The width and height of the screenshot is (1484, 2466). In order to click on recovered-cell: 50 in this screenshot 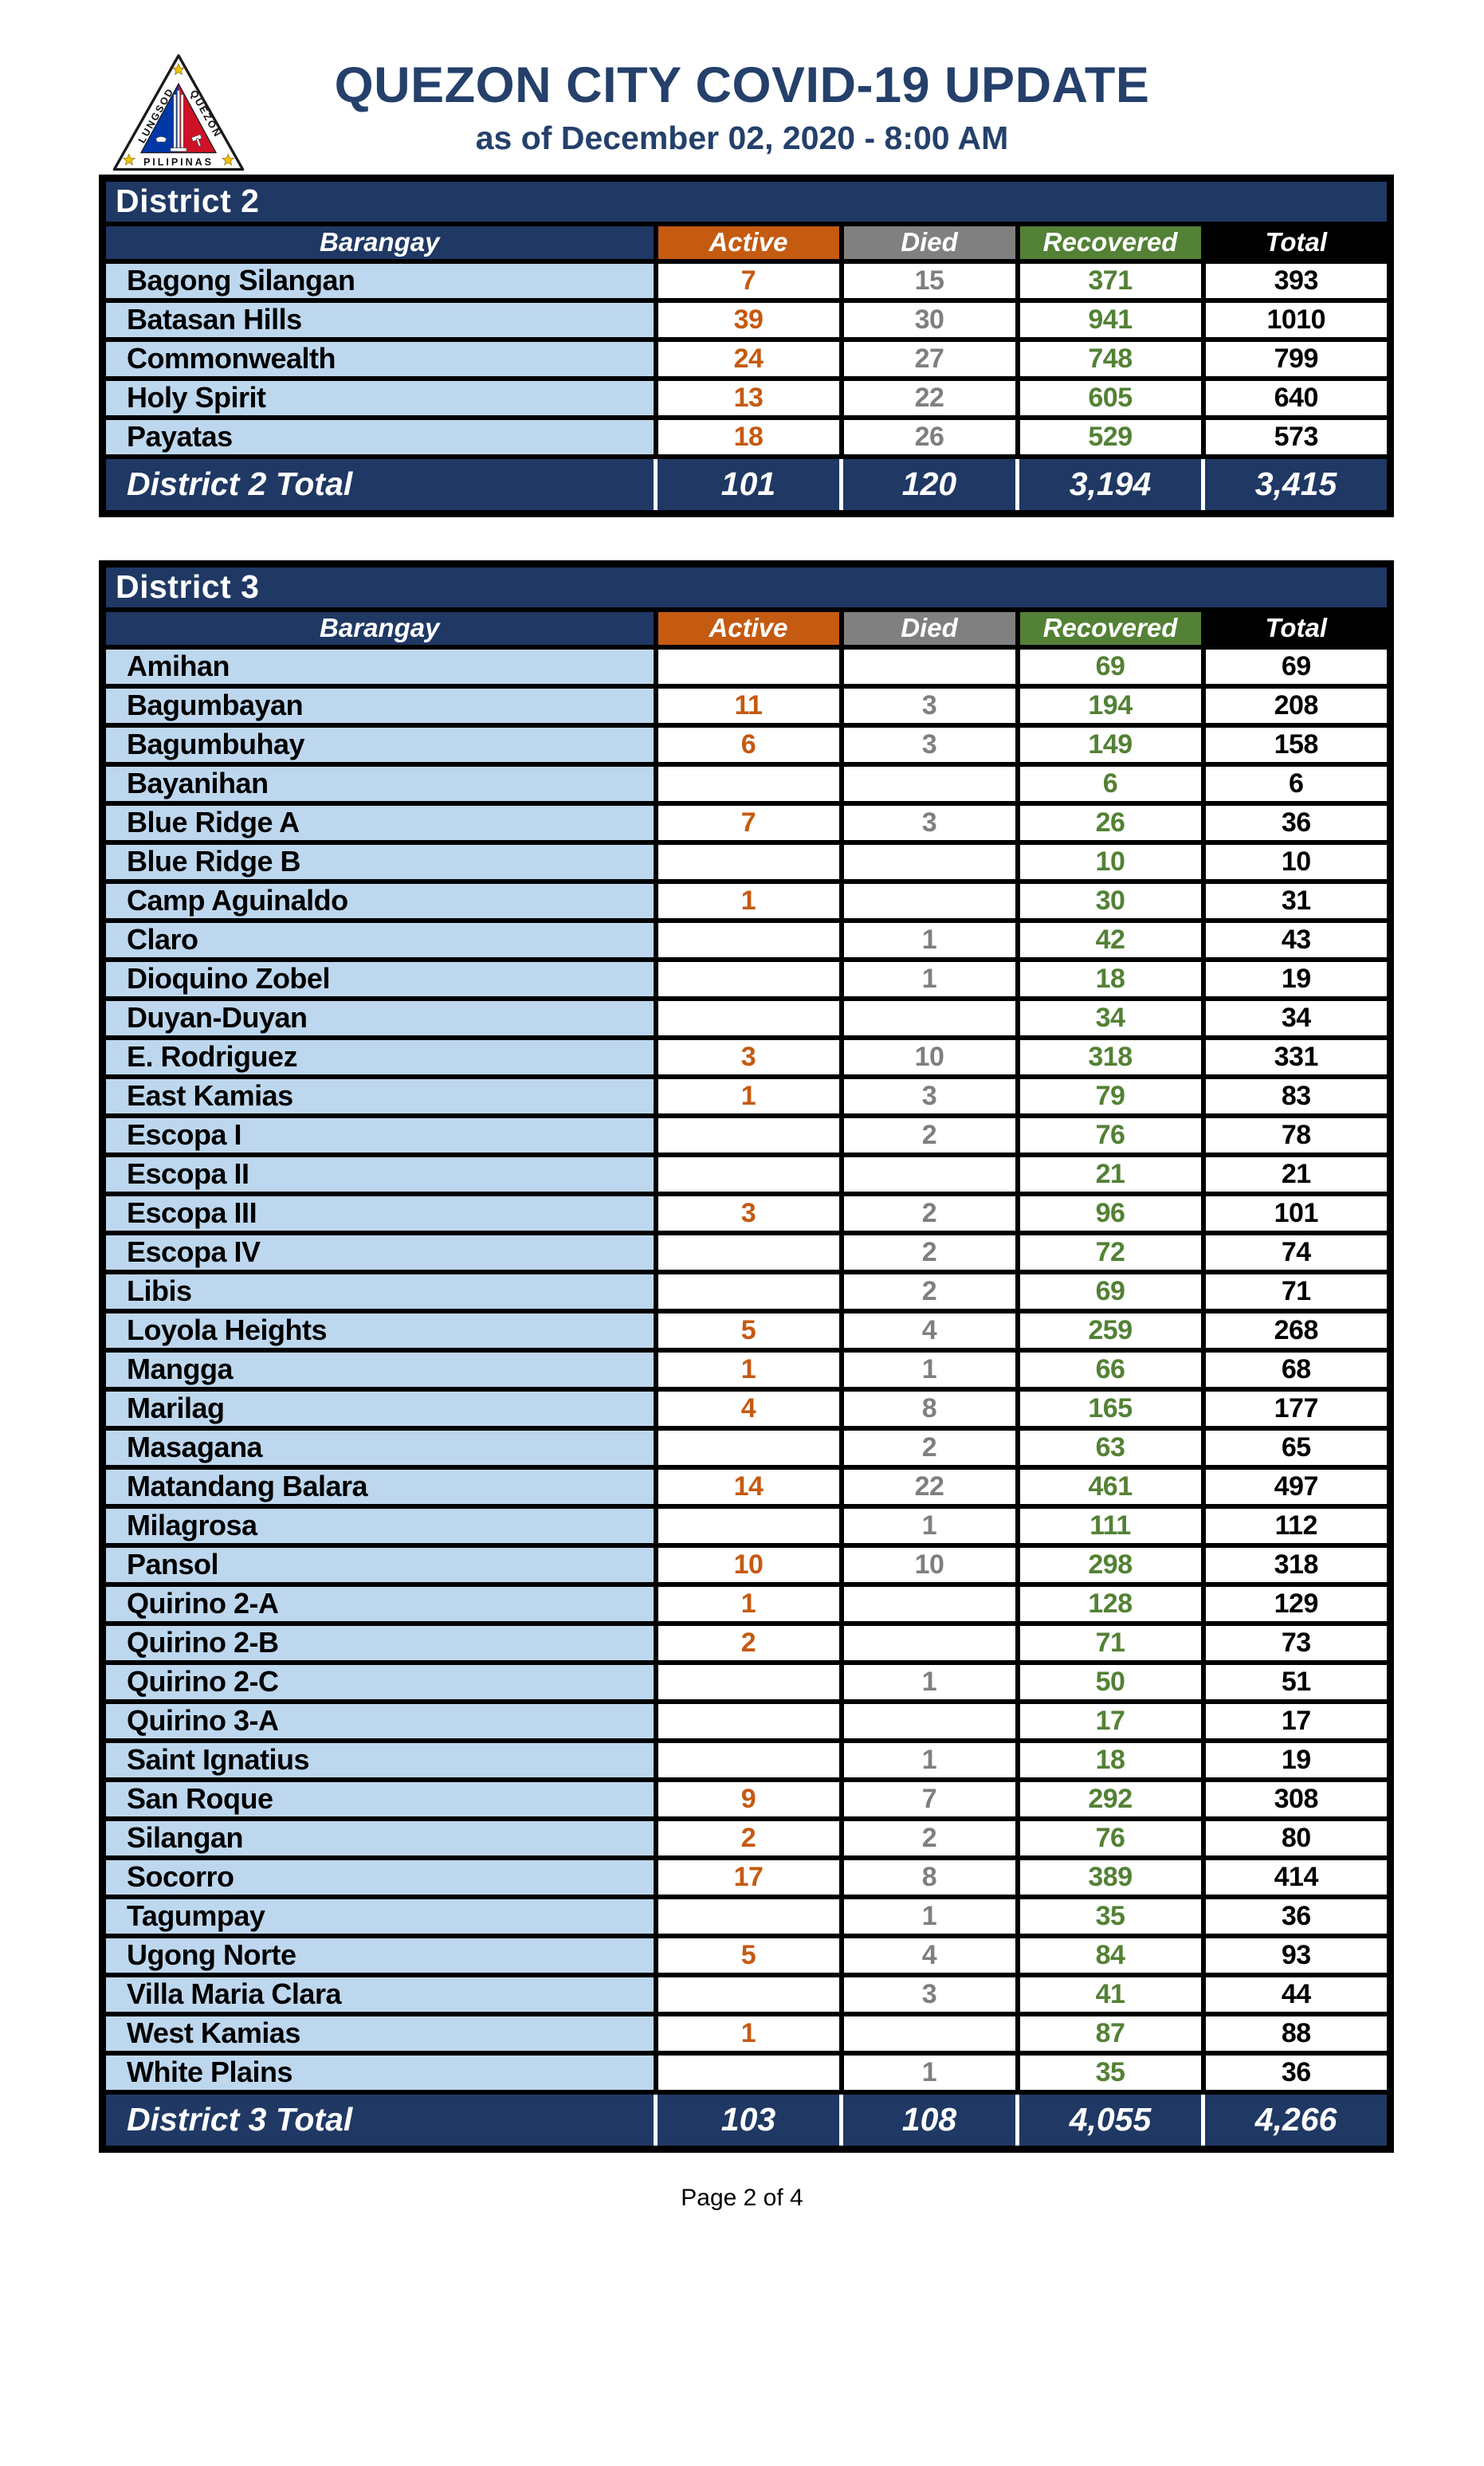, I will do `click(1110, 1682)`.